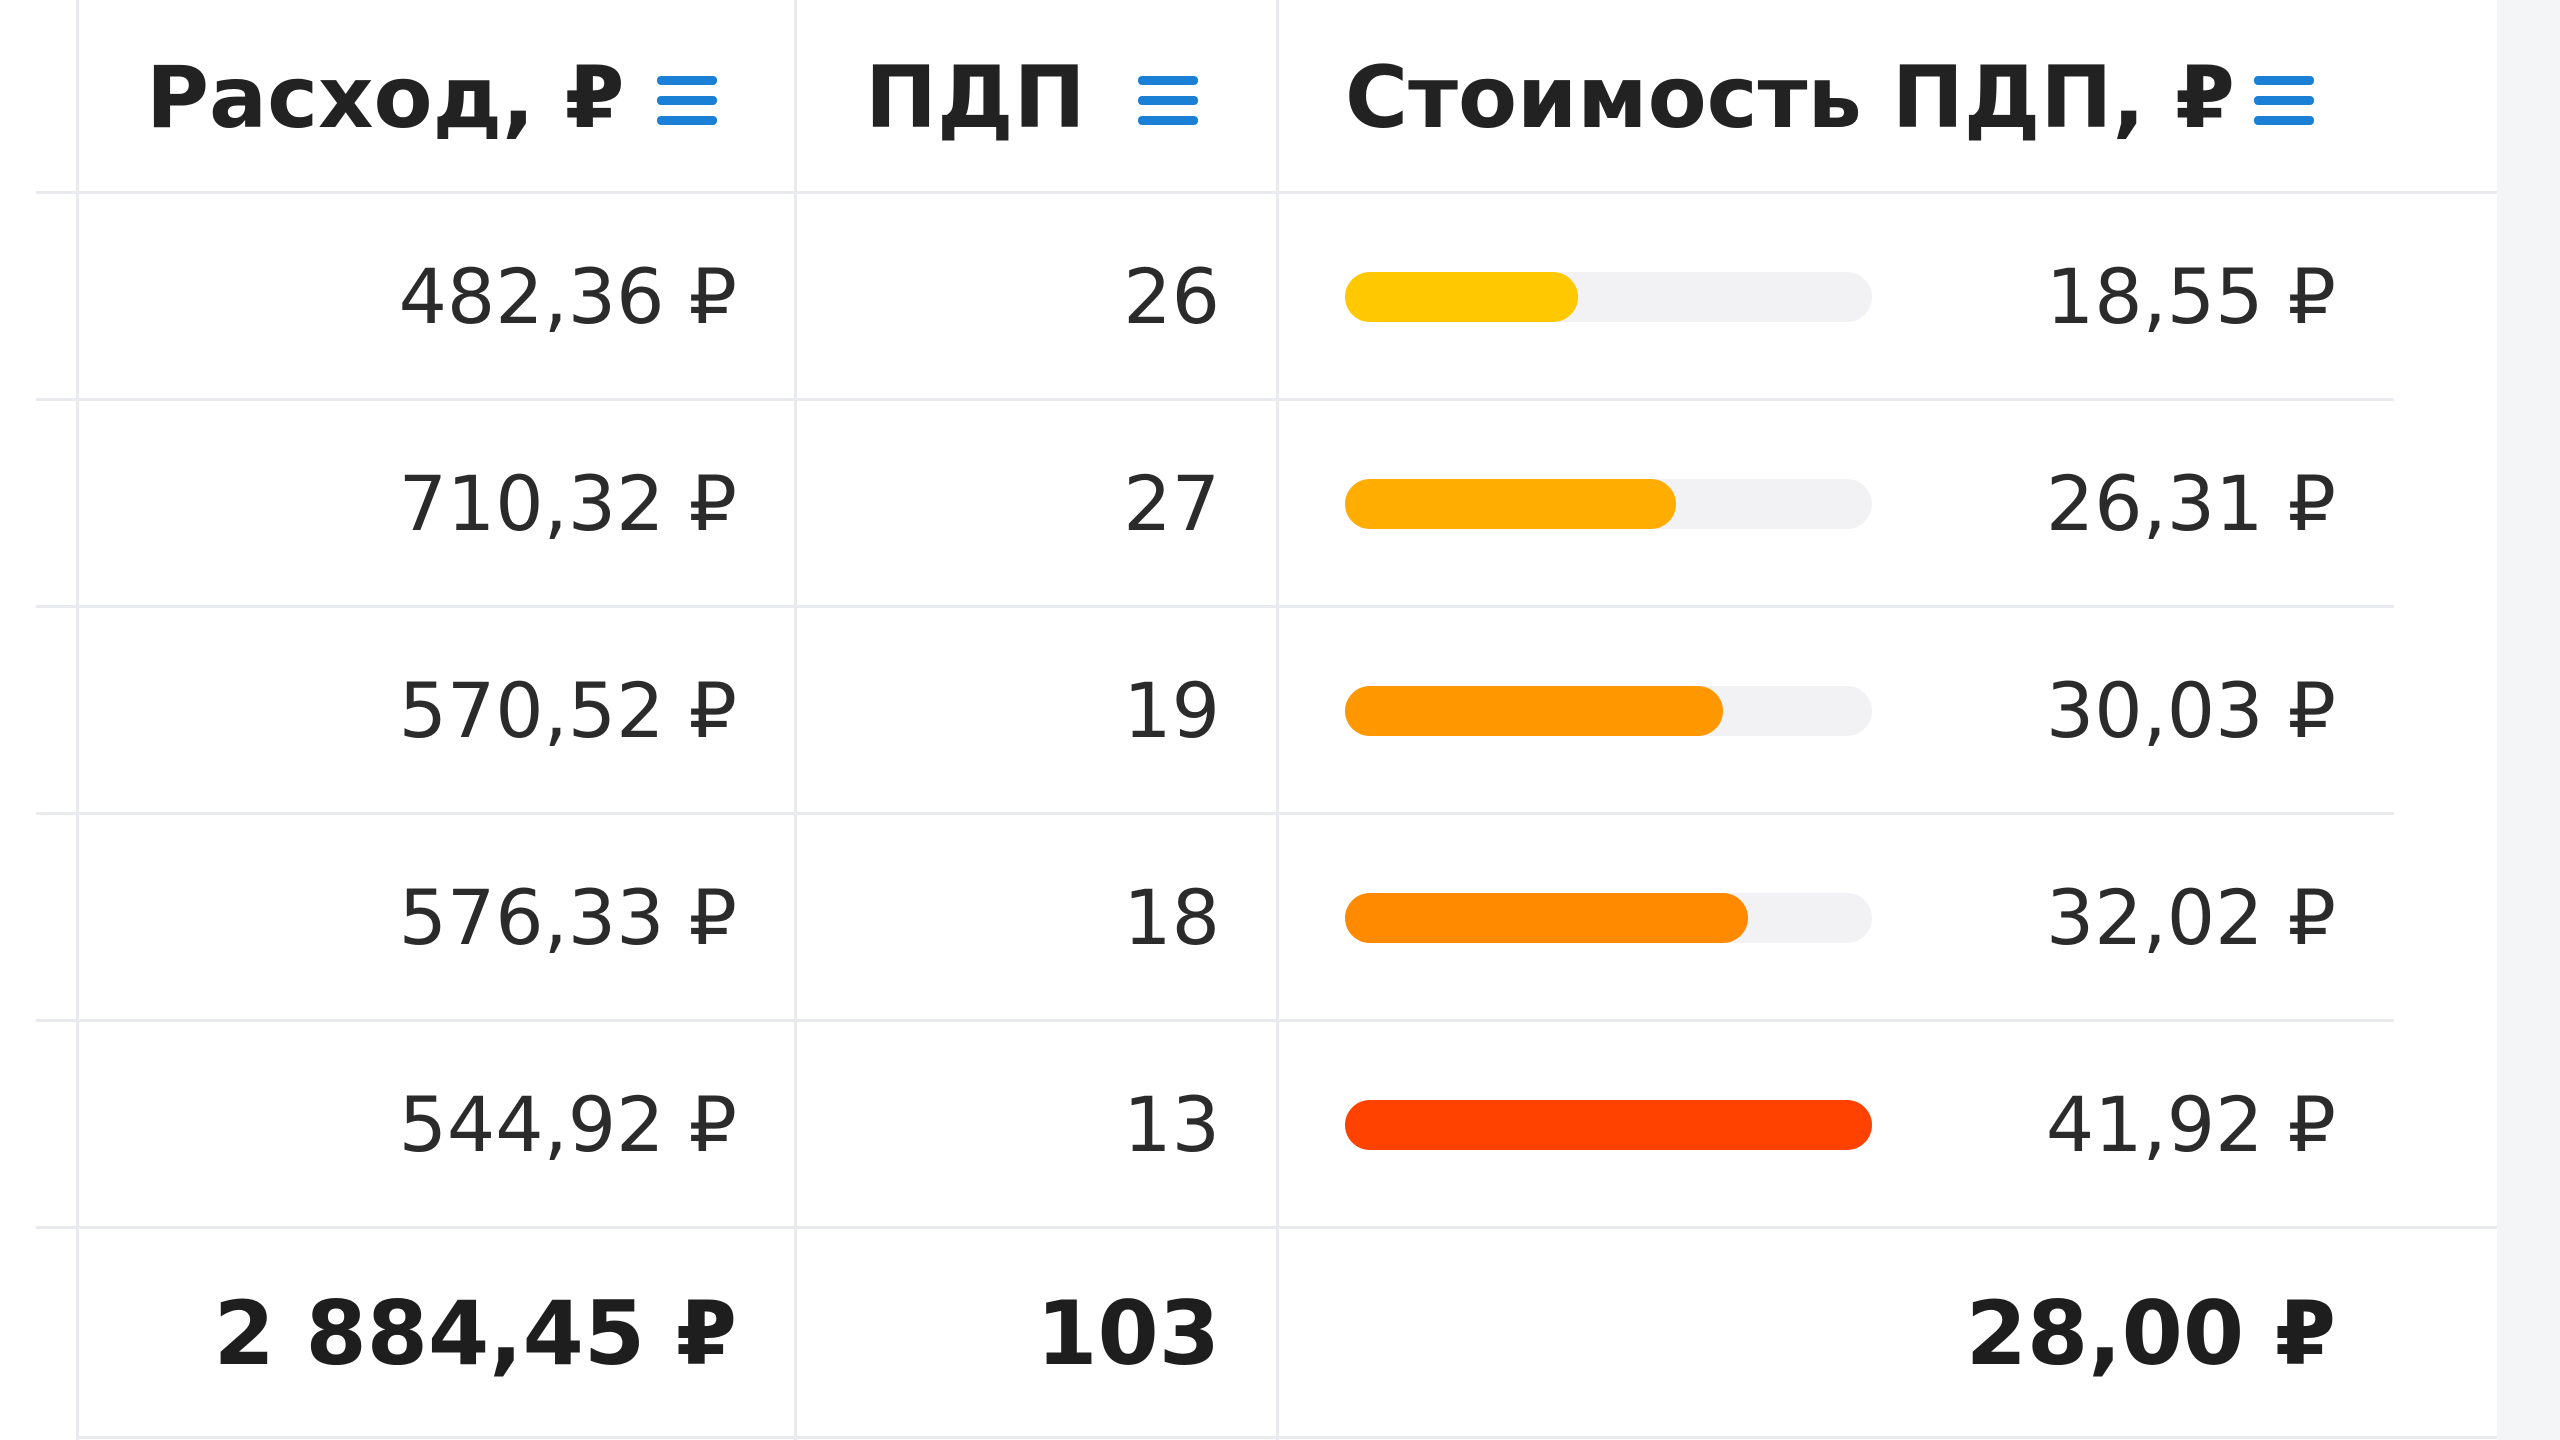 The height and width of the screenshot is (1440, 2560). What do you see at coordinates (1171, 917) in the screenshot?
I see `pdp-cell: 18` at bounding box center [1171, 917].